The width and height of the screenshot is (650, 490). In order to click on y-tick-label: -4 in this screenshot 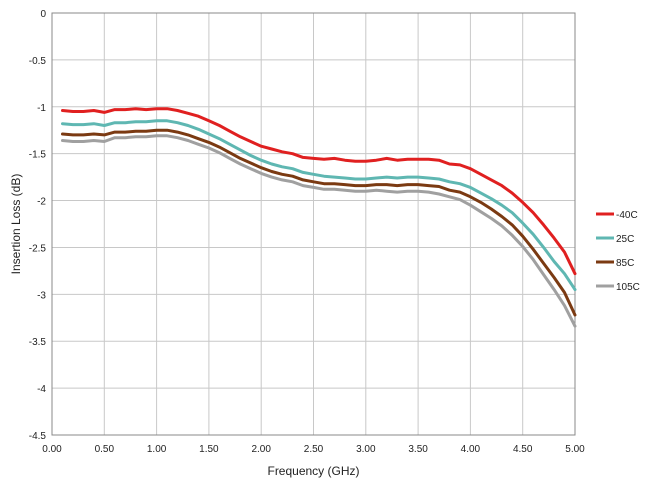, I will do `click(41, 389)`.